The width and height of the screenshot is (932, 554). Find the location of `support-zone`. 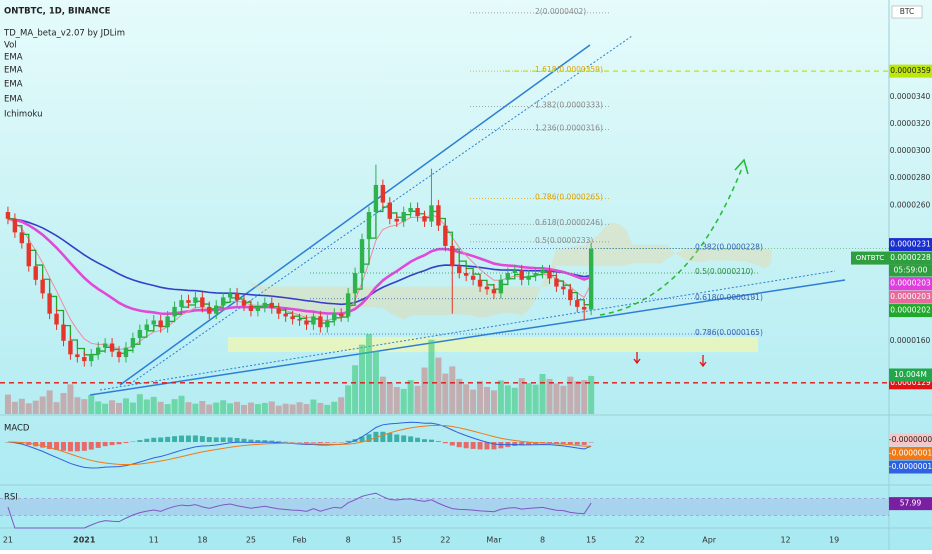

support-zone is located at coordinates (493, 344).